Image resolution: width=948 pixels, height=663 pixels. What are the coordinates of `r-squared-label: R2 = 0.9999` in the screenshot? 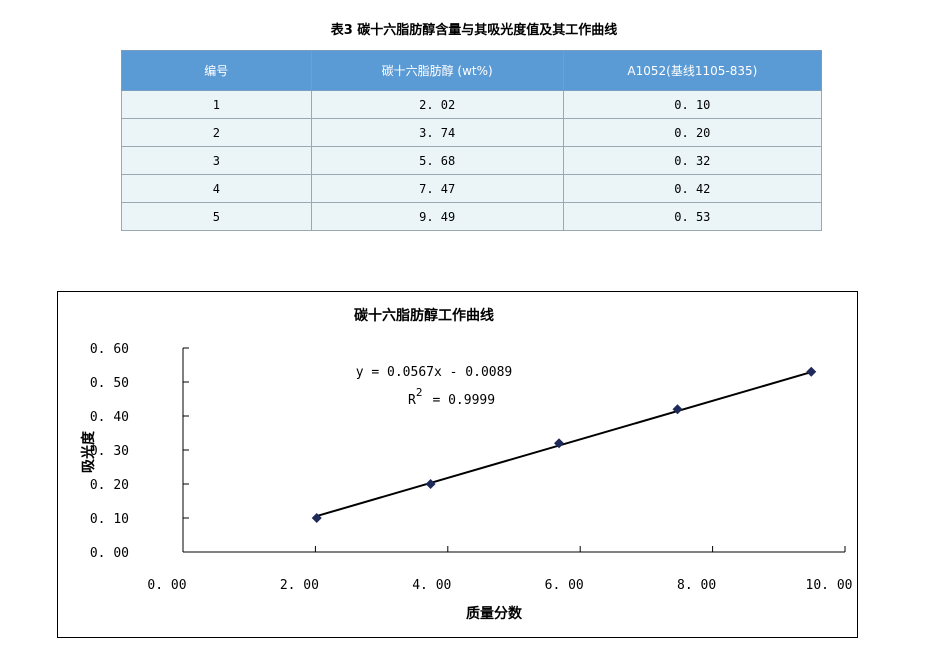 It's located at (451, 397).